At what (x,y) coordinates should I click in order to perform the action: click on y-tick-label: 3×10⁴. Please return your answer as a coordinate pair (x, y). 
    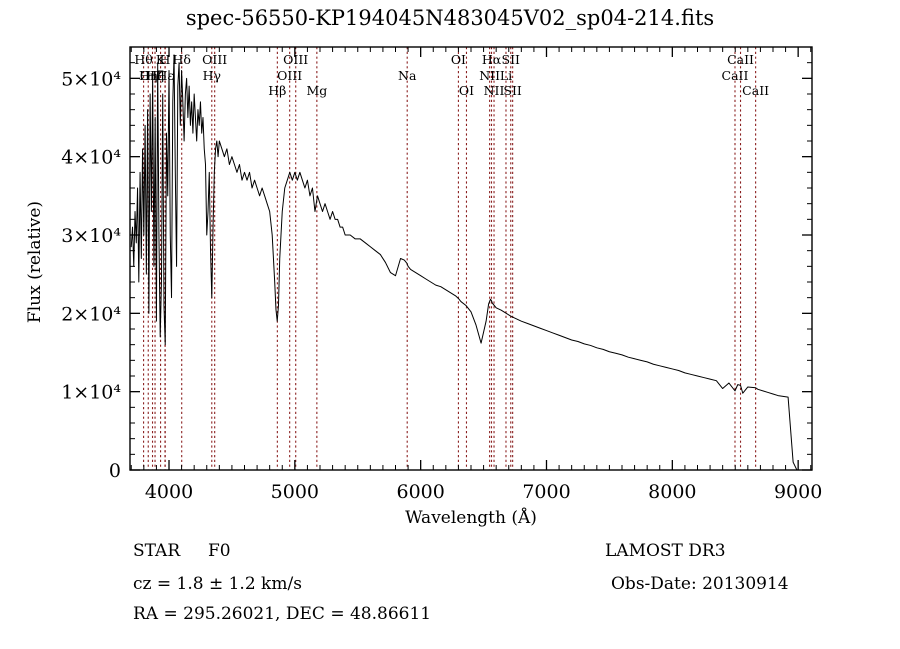
    Looking at the image, I should click on (91, 236).